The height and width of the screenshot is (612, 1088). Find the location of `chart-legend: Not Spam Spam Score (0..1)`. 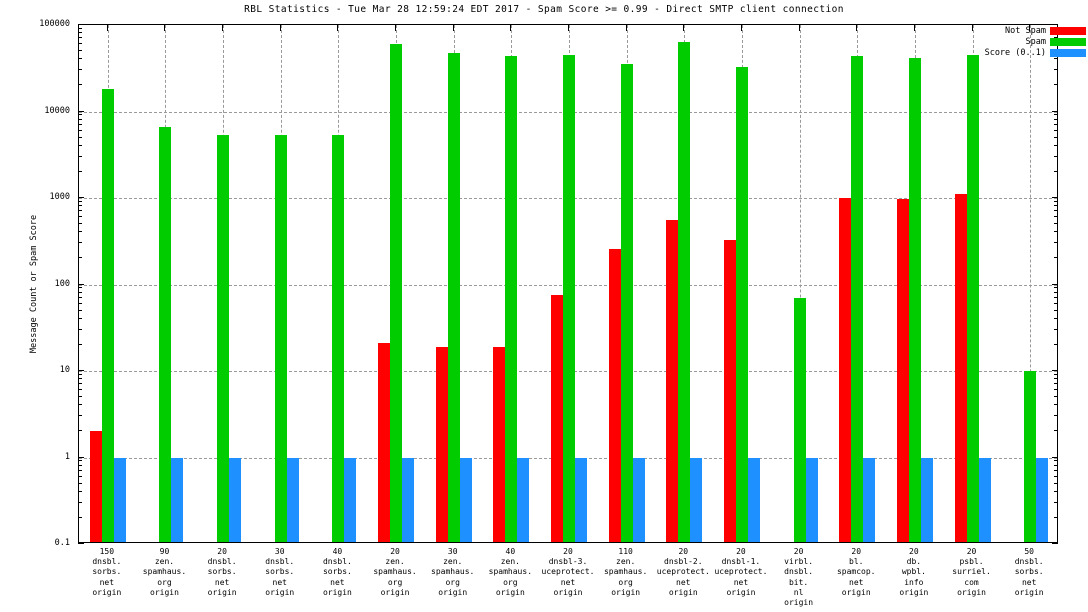

chart-legend: Not Spam Spam Score (0..1) is located at coordinates (1035, 42).